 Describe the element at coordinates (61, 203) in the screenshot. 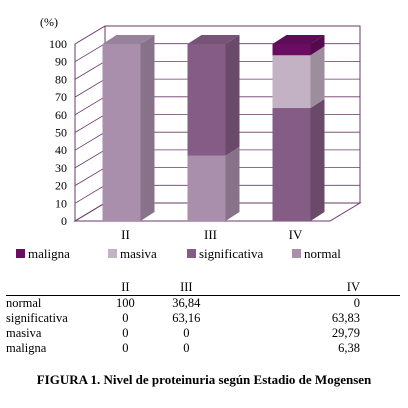

I see `y-tick-label: 10` at that location.